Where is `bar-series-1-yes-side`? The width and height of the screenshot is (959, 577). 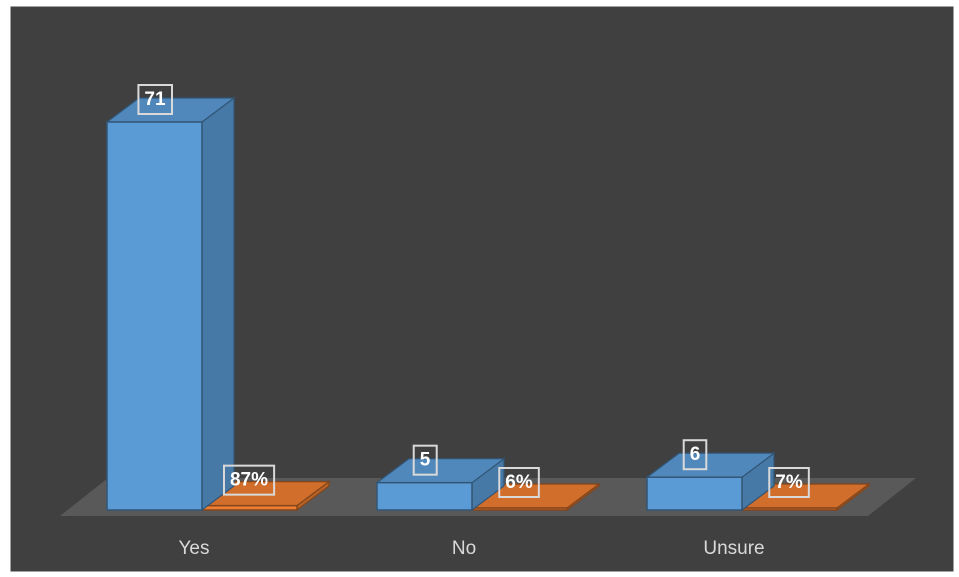 bar-series-1-yes-side is located at coordinates (218, 304).